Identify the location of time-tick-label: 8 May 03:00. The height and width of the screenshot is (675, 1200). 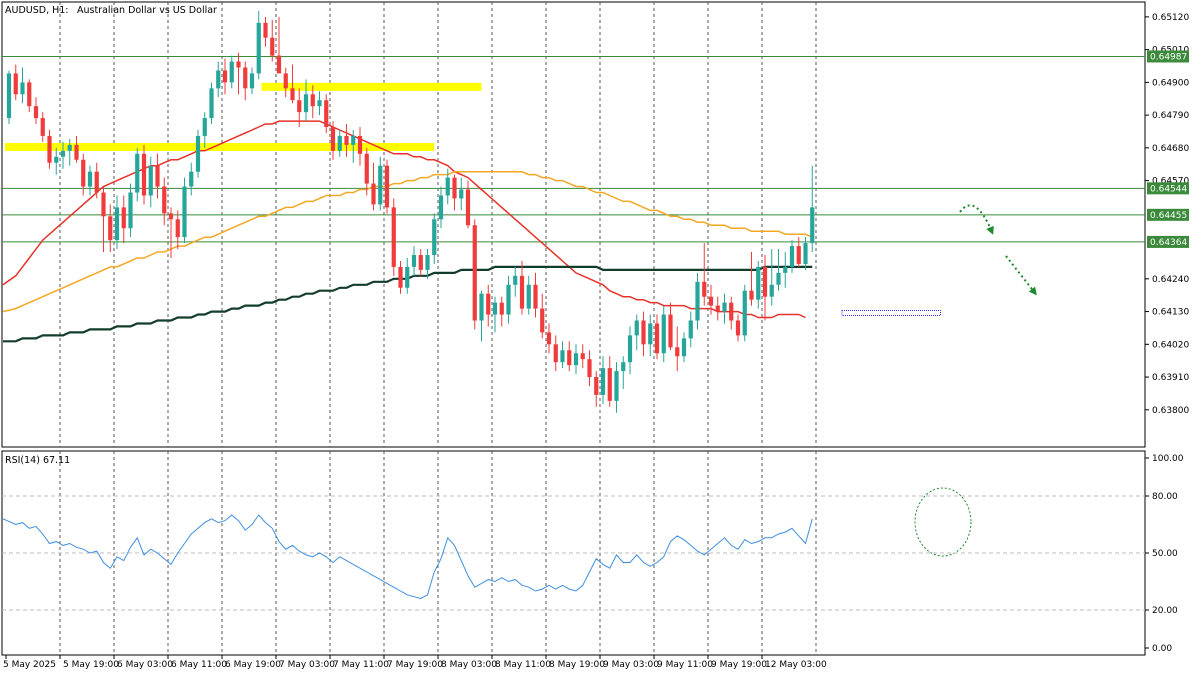
(469, 665).